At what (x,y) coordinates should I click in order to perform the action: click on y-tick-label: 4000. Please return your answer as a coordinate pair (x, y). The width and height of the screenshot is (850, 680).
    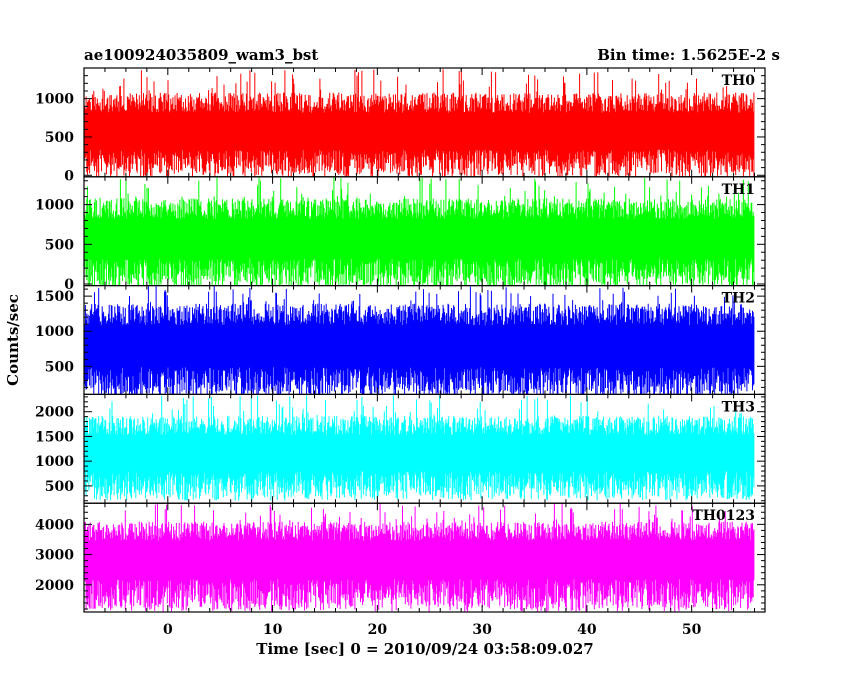
    Looking at the image, I should click on (54, 525).